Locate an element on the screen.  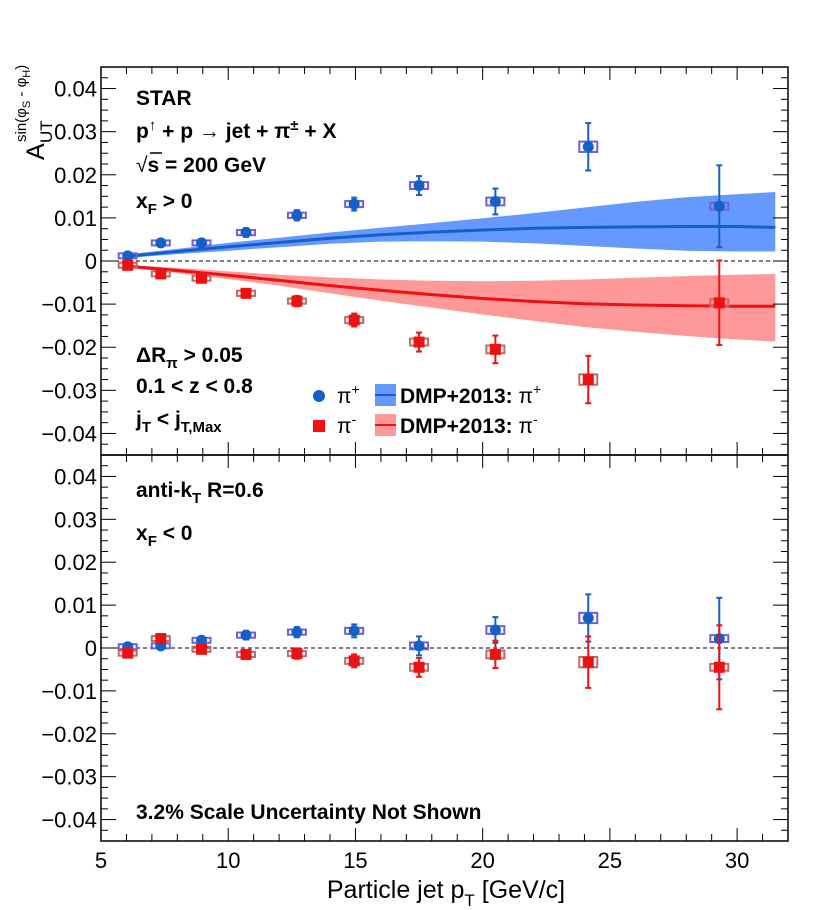
annotation: STAR is located at coordinates (164, 98).